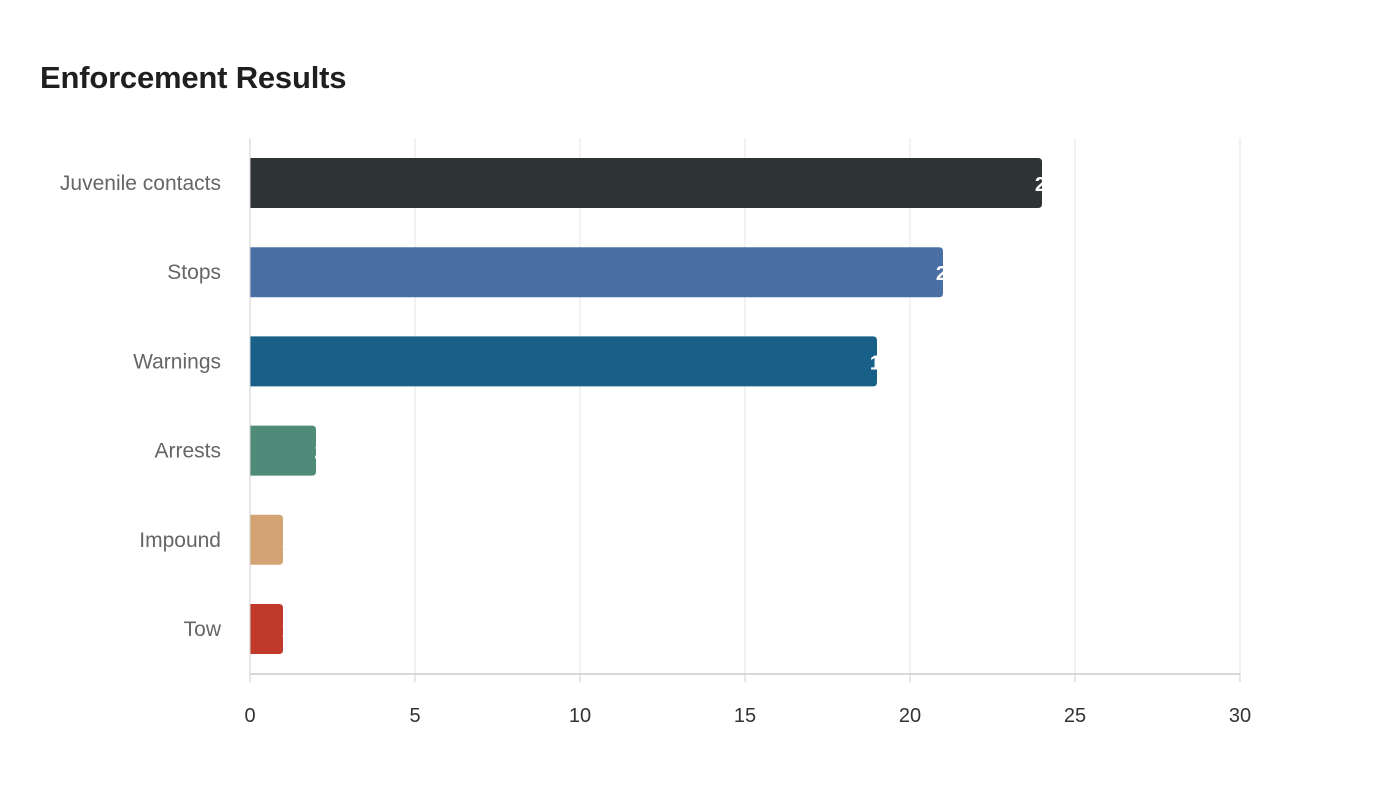  I want to click on category-label: Warnings, so click(177, 361).